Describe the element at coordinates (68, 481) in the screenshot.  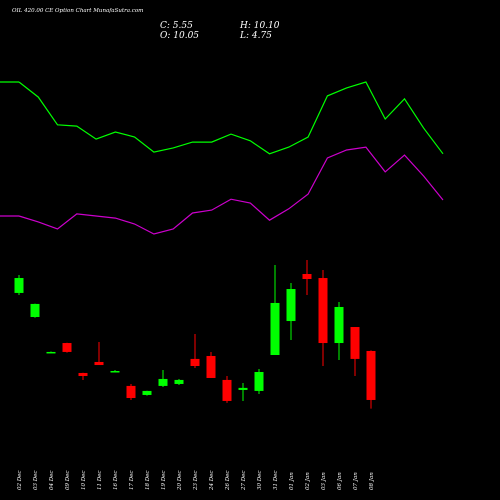
I see `x-tick-label: 09 Dec` at that location.